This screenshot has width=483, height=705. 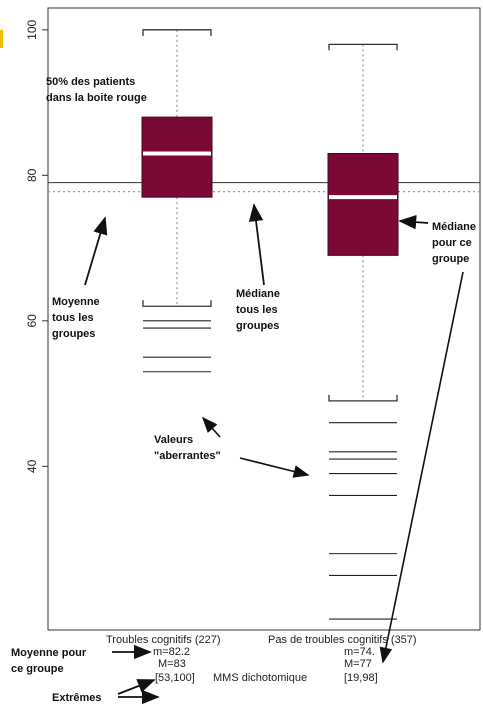 I want to click on y-axis: 40 60 80 100, so click(x=36, y=246).